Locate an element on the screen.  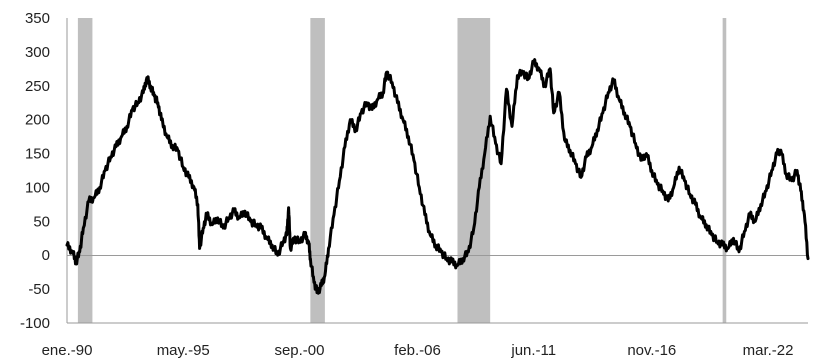
y-tick-label: 300 is located at coordinates (37, 52).